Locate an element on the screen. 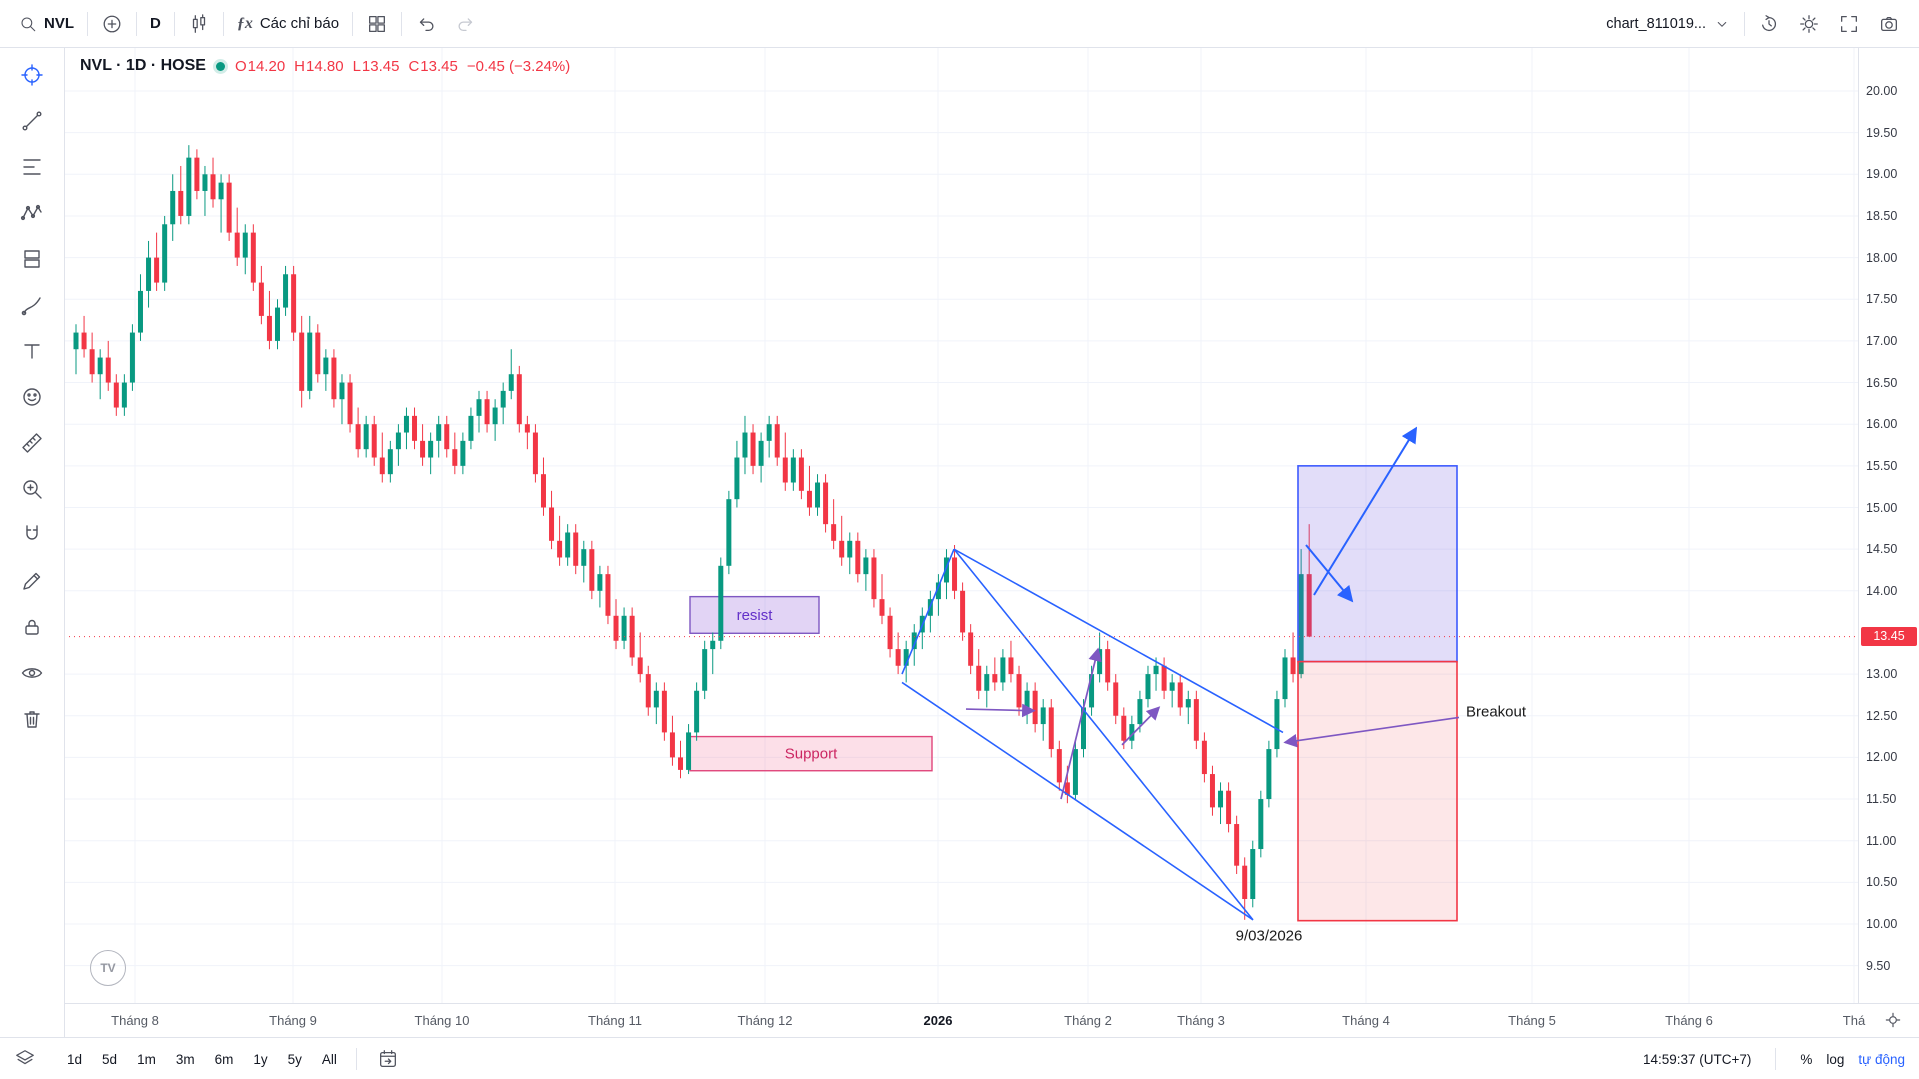 The height and width of the screenshot is (1079, 1919). tool-ruler is located at coordinates (32, 443).